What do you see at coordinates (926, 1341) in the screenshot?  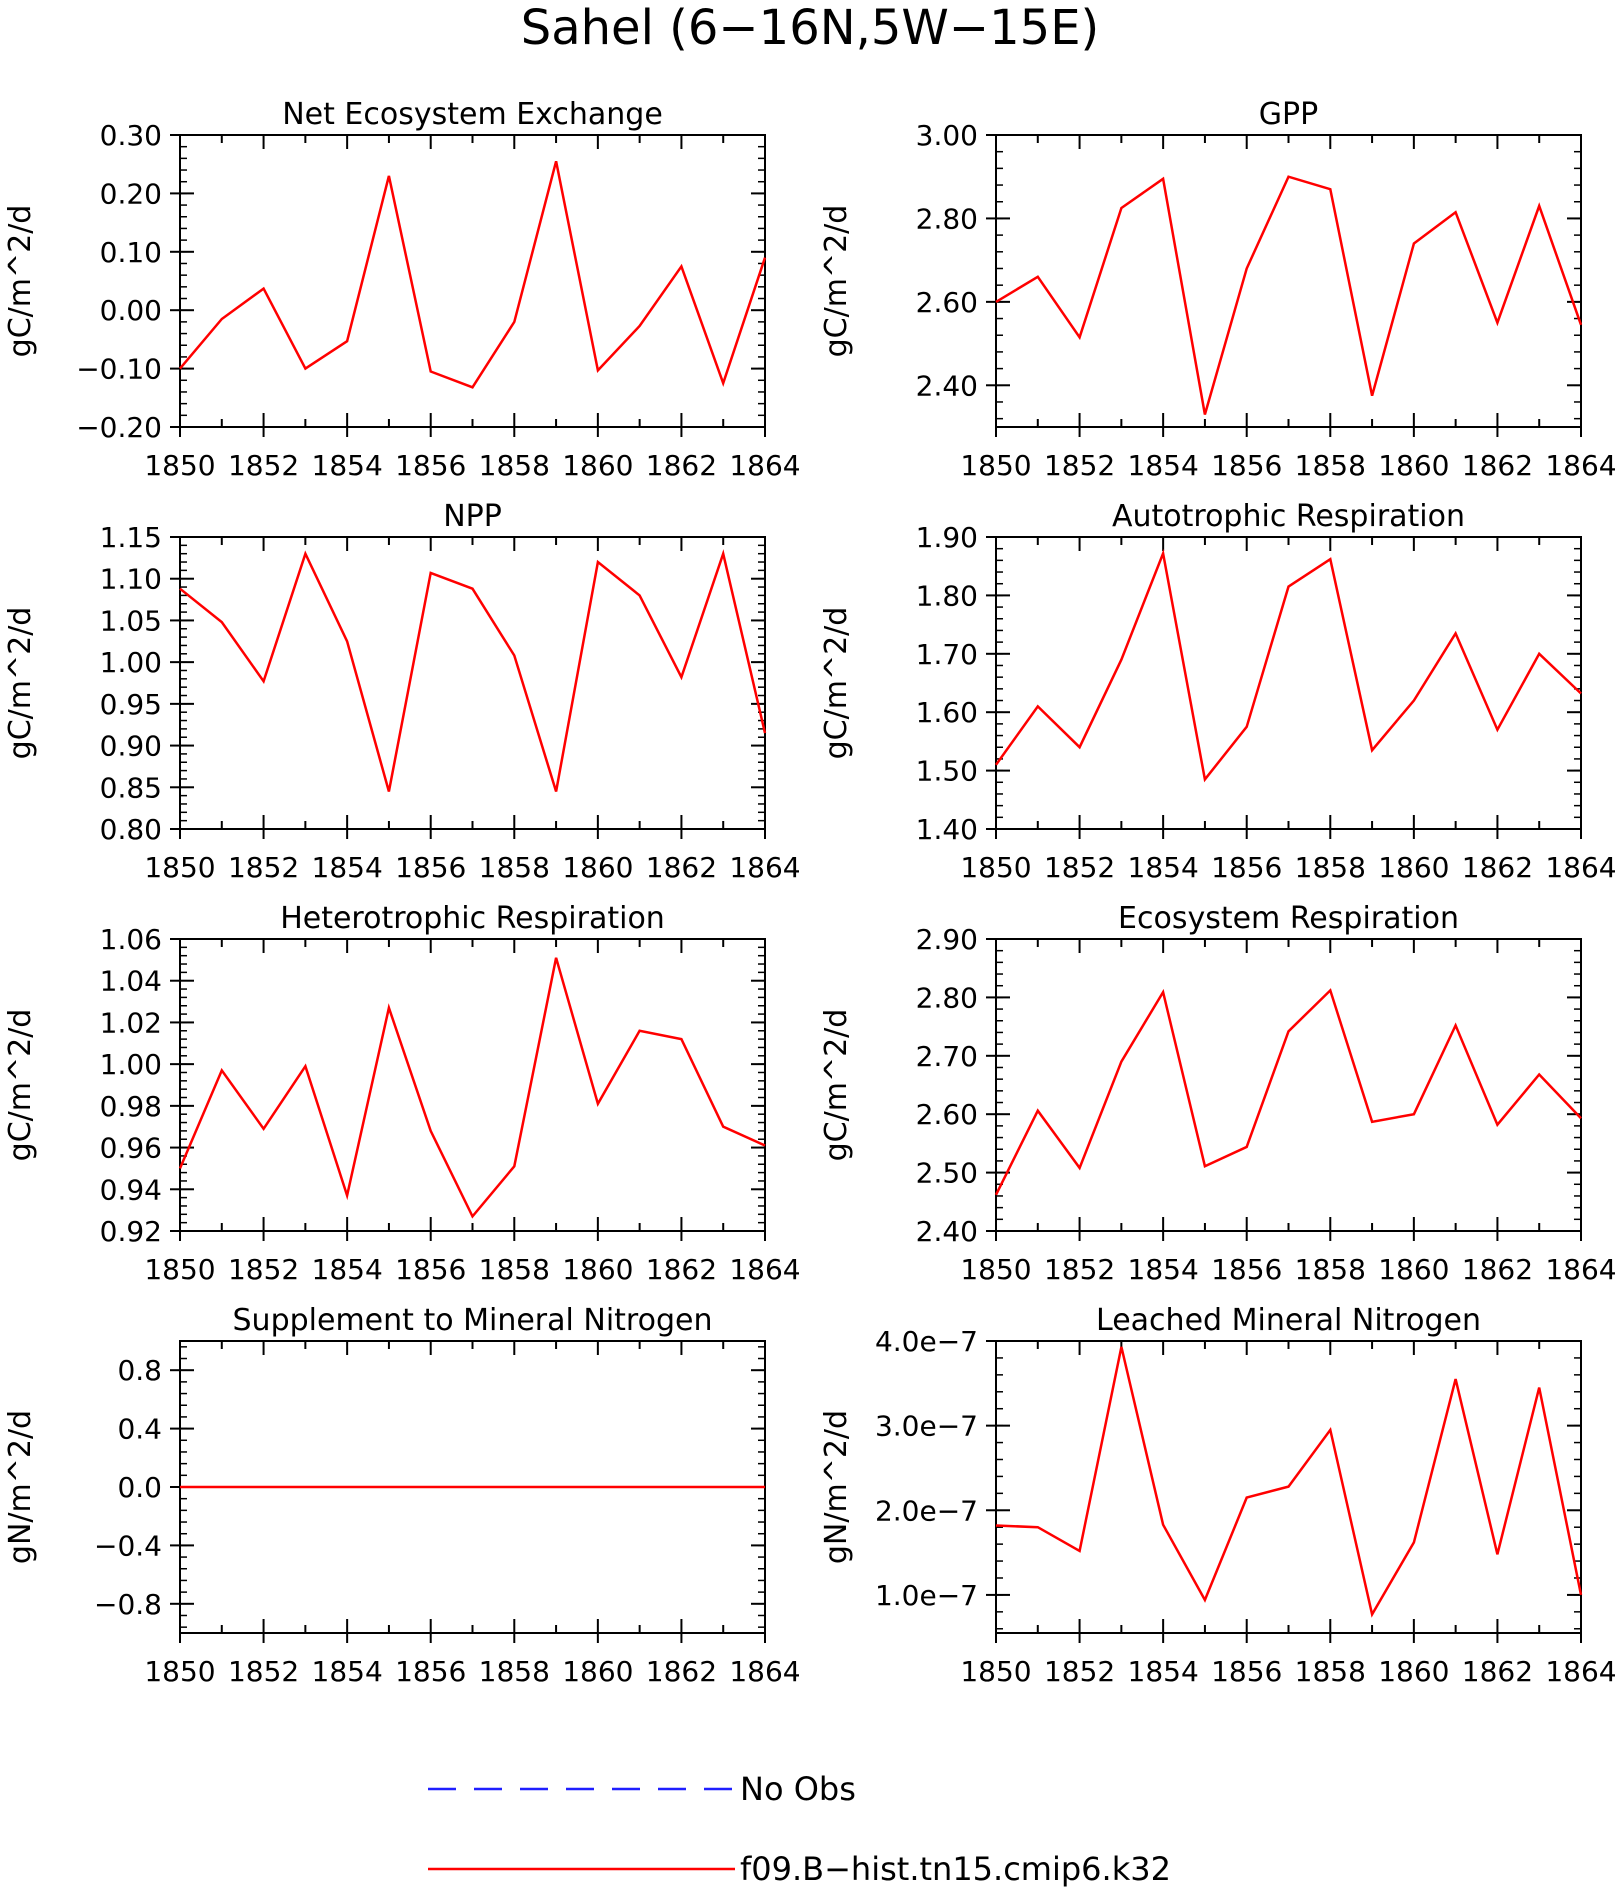 I see `y-tick-label: 4.0e−7` at bounding box center [926, 1341].